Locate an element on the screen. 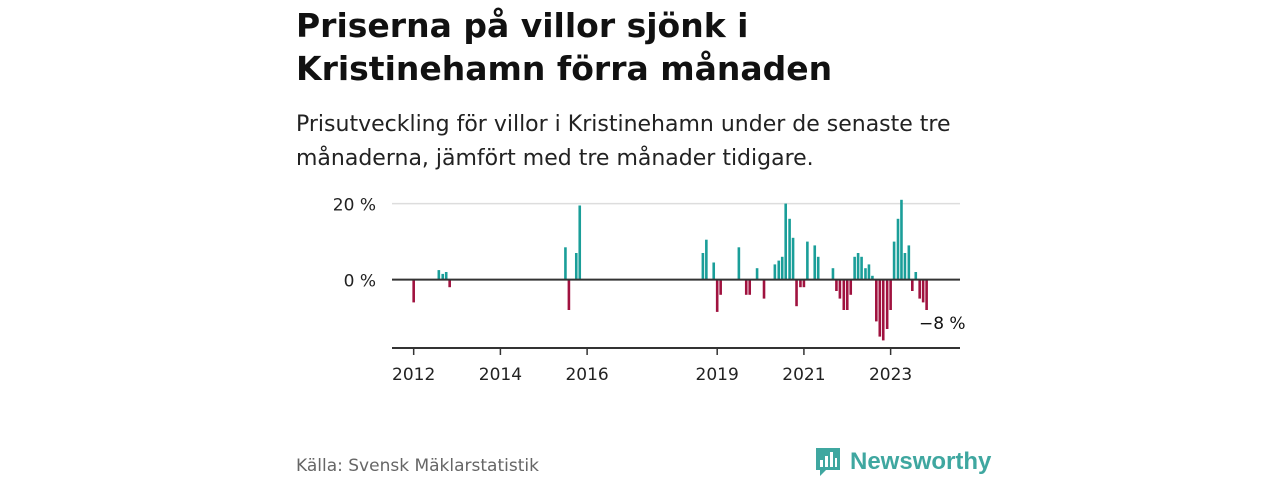  x-tick-label: 2023 is located at coordinates (890, 375).